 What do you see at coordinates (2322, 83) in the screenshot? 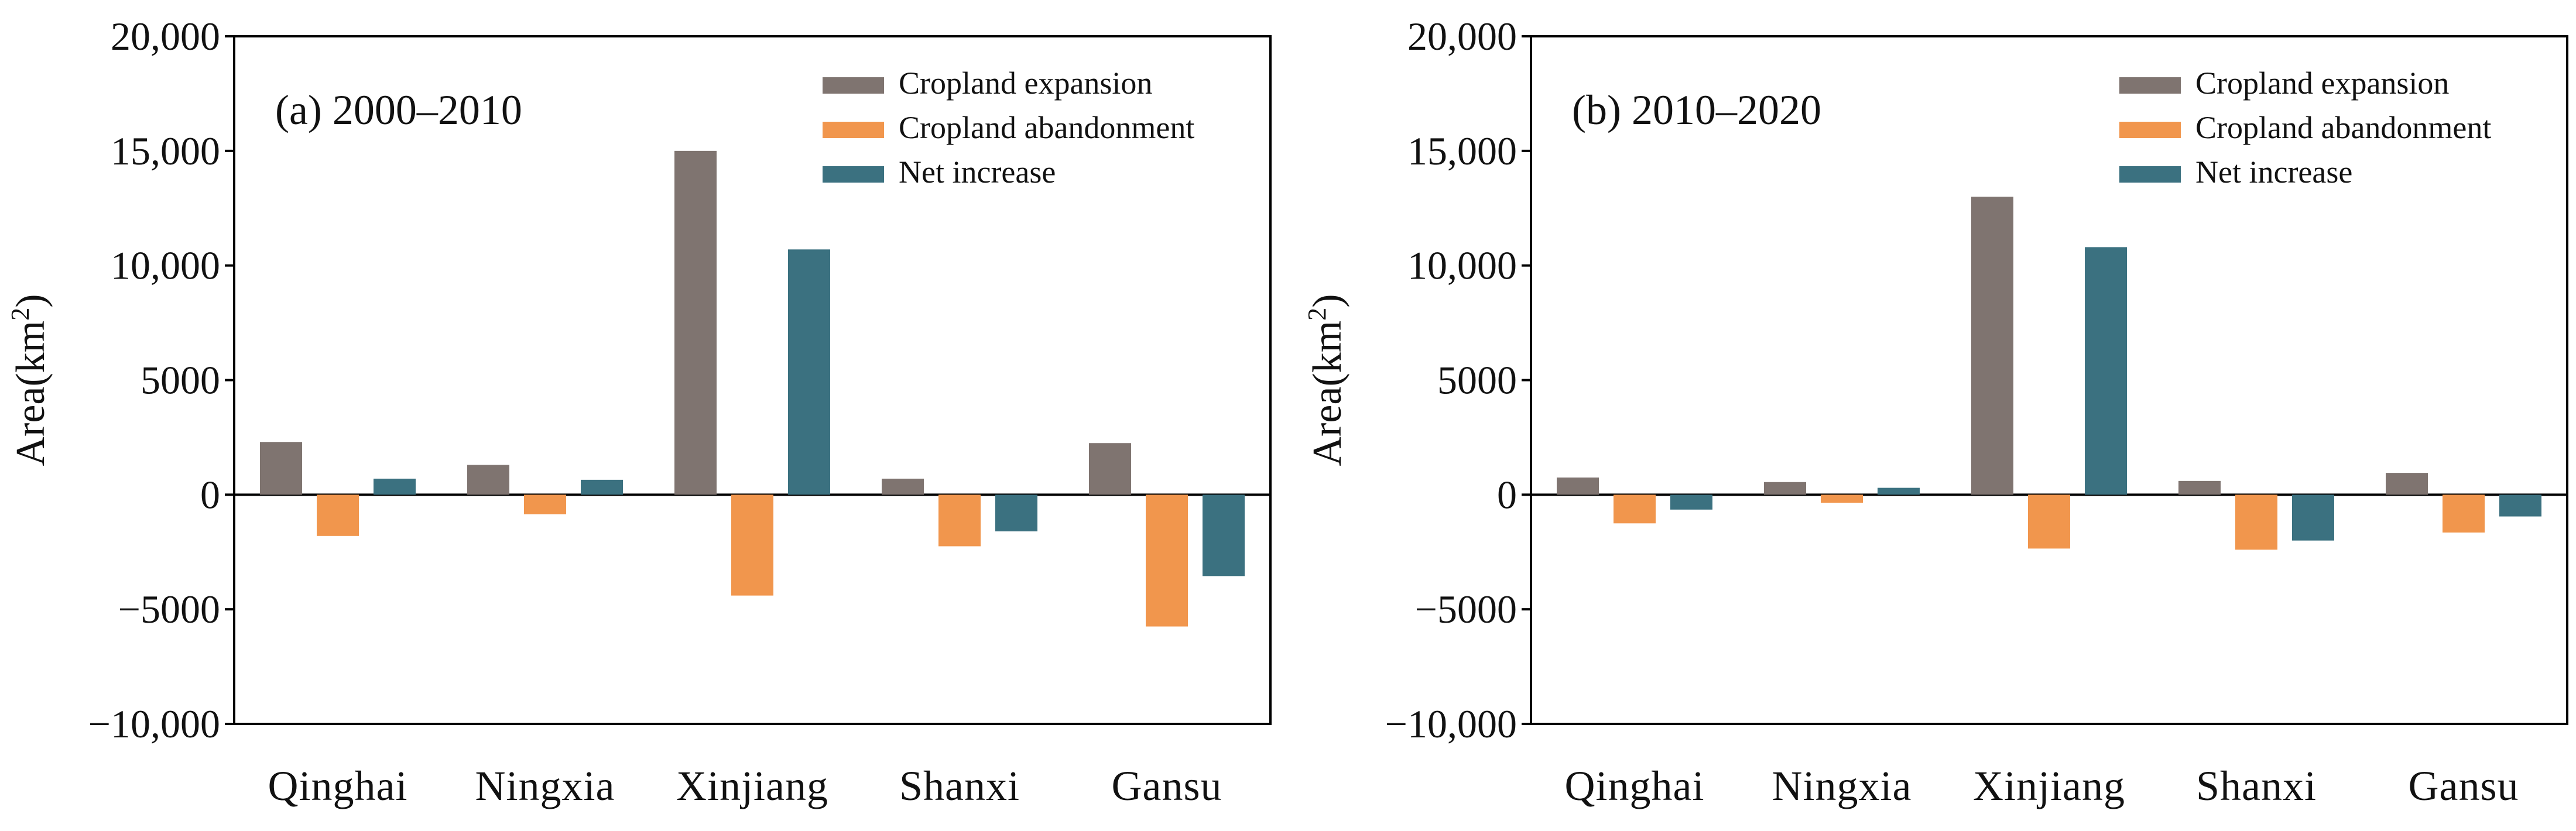
I see `panel-b-legend-label: Cropland expansion` at bounding box center [2322, 83].